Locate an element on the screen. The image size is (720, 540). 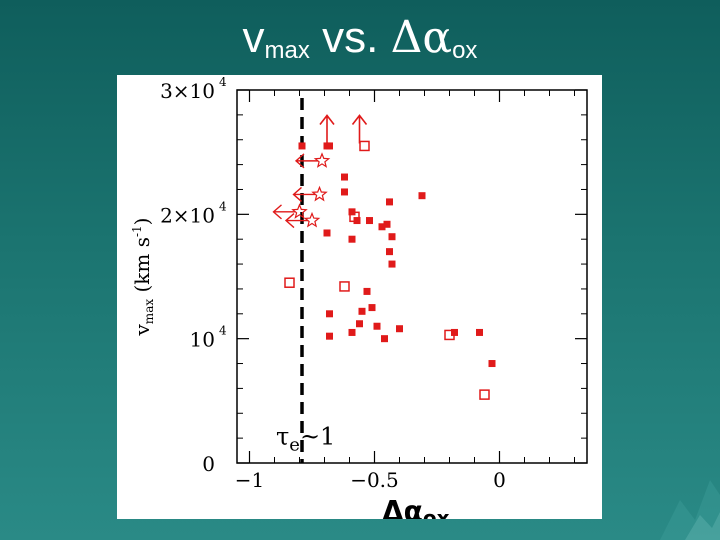
tau-label: τe~1 is located at coordinates (305, 438).